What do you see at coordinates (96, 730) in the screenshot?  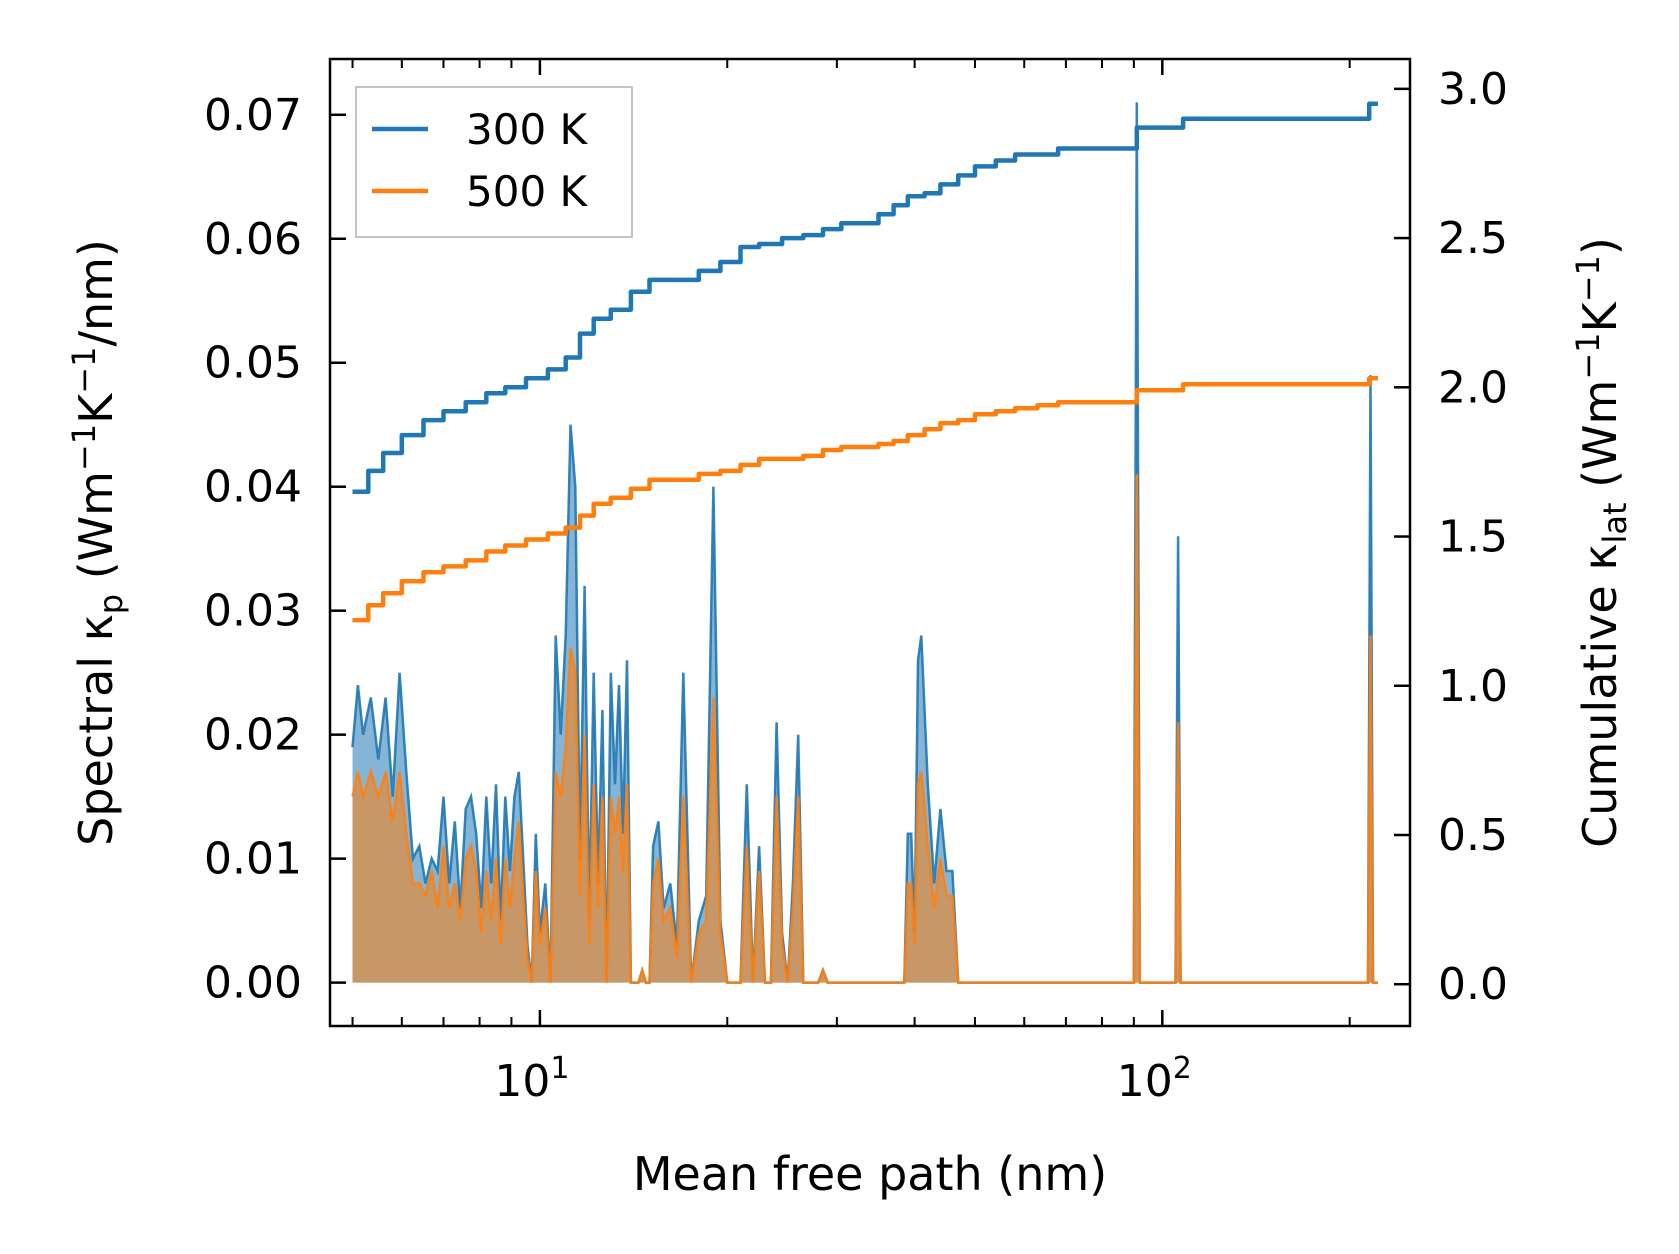 I see `y-left-title-main: Spectral κ` at bounding box center [96, 730].